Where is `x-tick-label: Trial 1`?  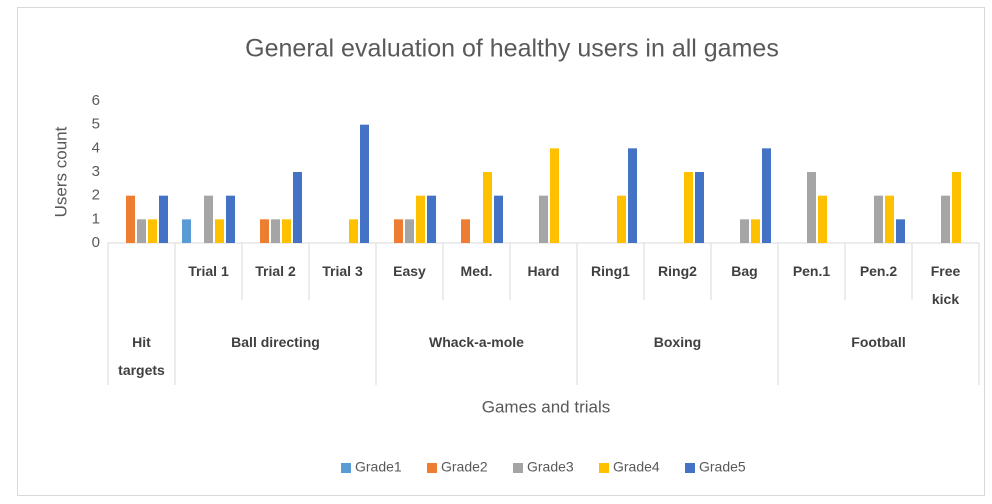 x-tick-label: Trial 1 is located at coordinates (208, 271).